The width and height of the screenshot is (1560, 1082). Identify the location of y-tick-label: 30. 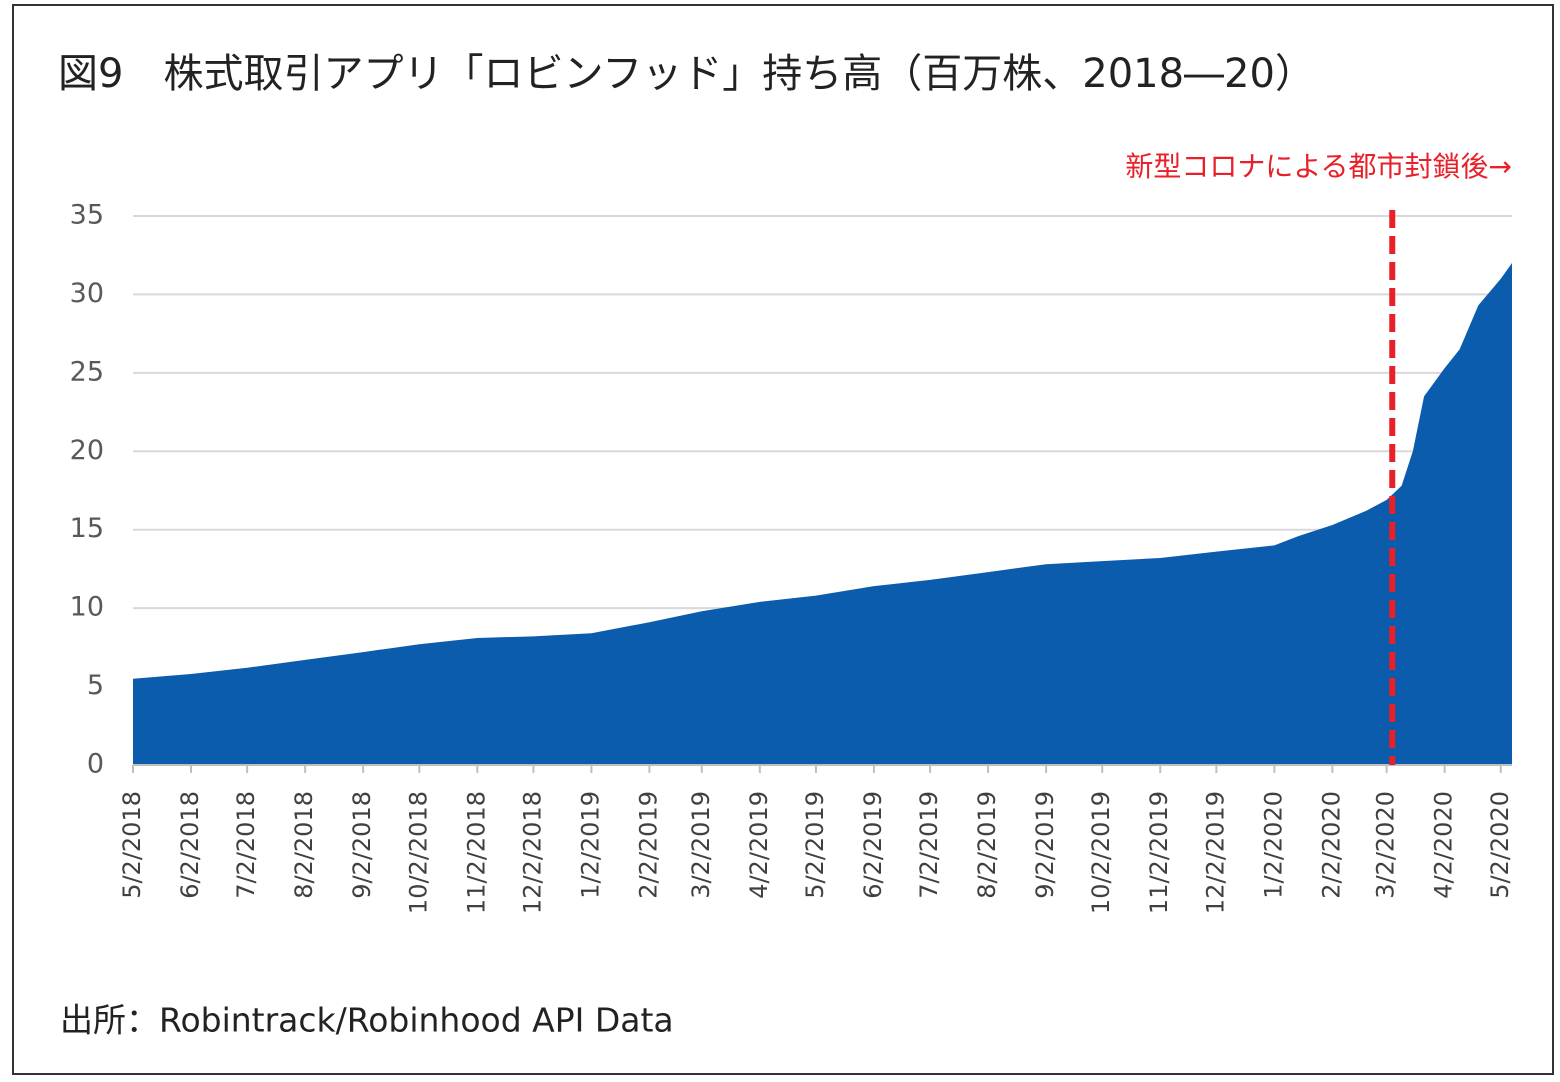
(87, 293).